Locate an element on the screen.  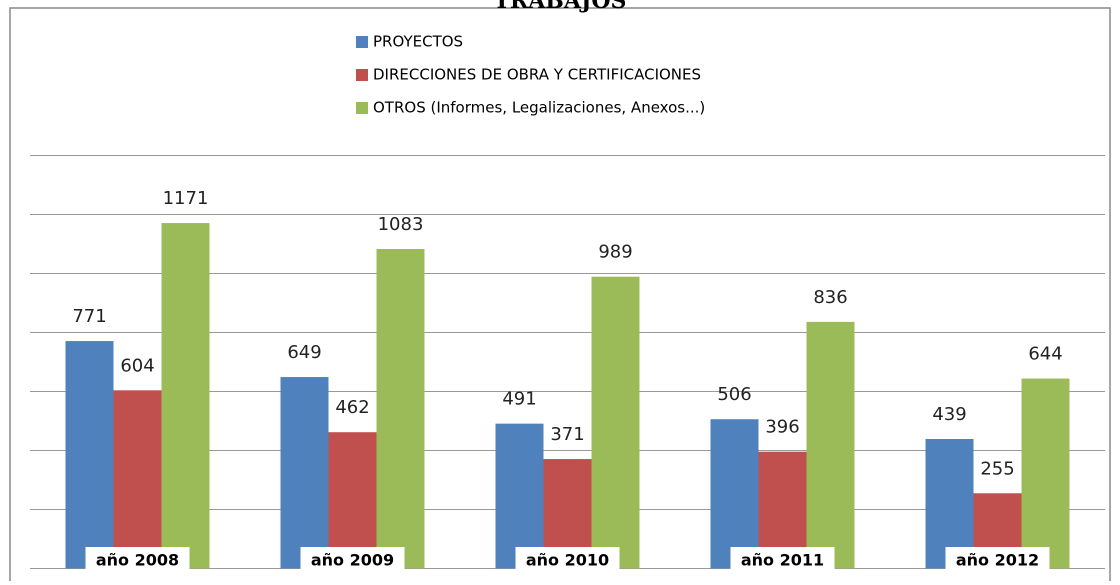
data-label: 491 is located at coordinates (519, 399).